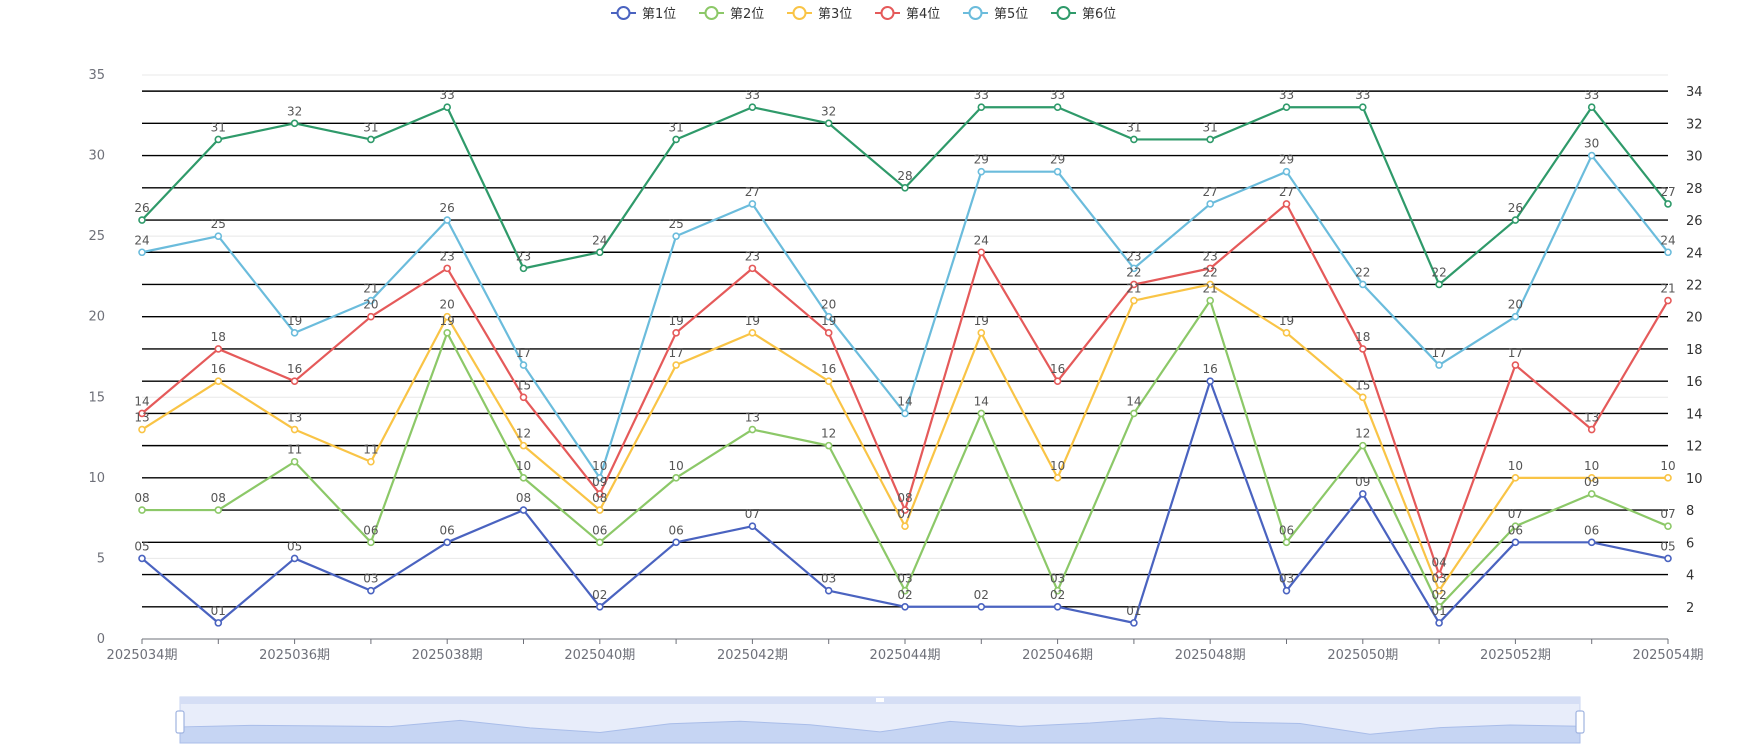  I want to click on data-zoom-slider, so click(880, 720).